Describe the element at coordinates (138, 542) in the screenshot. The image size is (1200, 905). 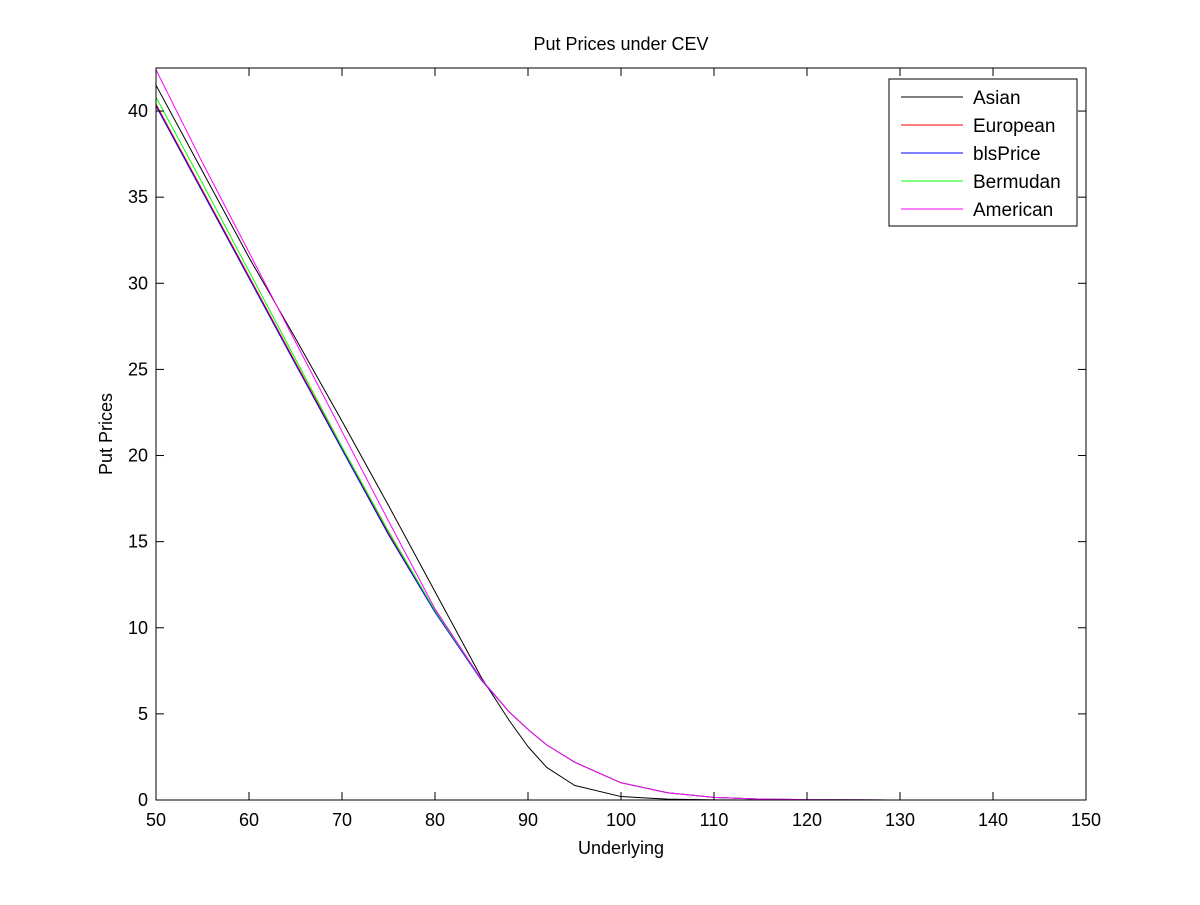
I see `y-tick-label: 15` at that location.